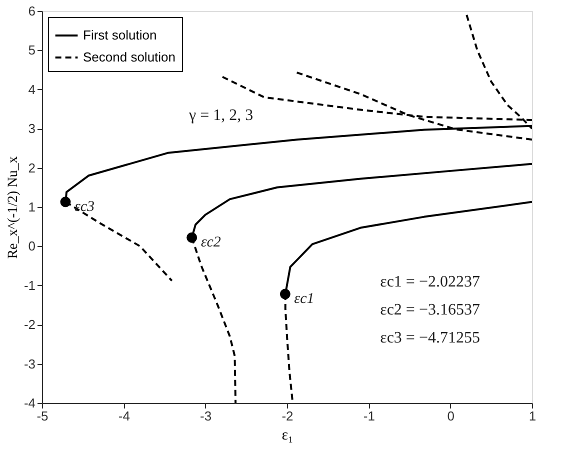 The image size is (572, 468). What do you see at coordinates (13, 207) in the screenshot?
I see `y-axis-title: Re_x^(-1/2) Nu_x` at bounding box center [13, 207].